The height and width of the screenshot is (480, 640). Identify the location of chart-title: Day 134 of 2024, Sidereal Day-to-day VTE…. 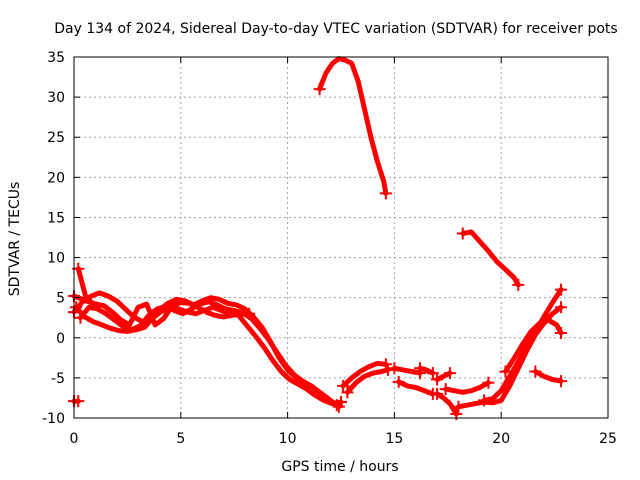
(335, 29).